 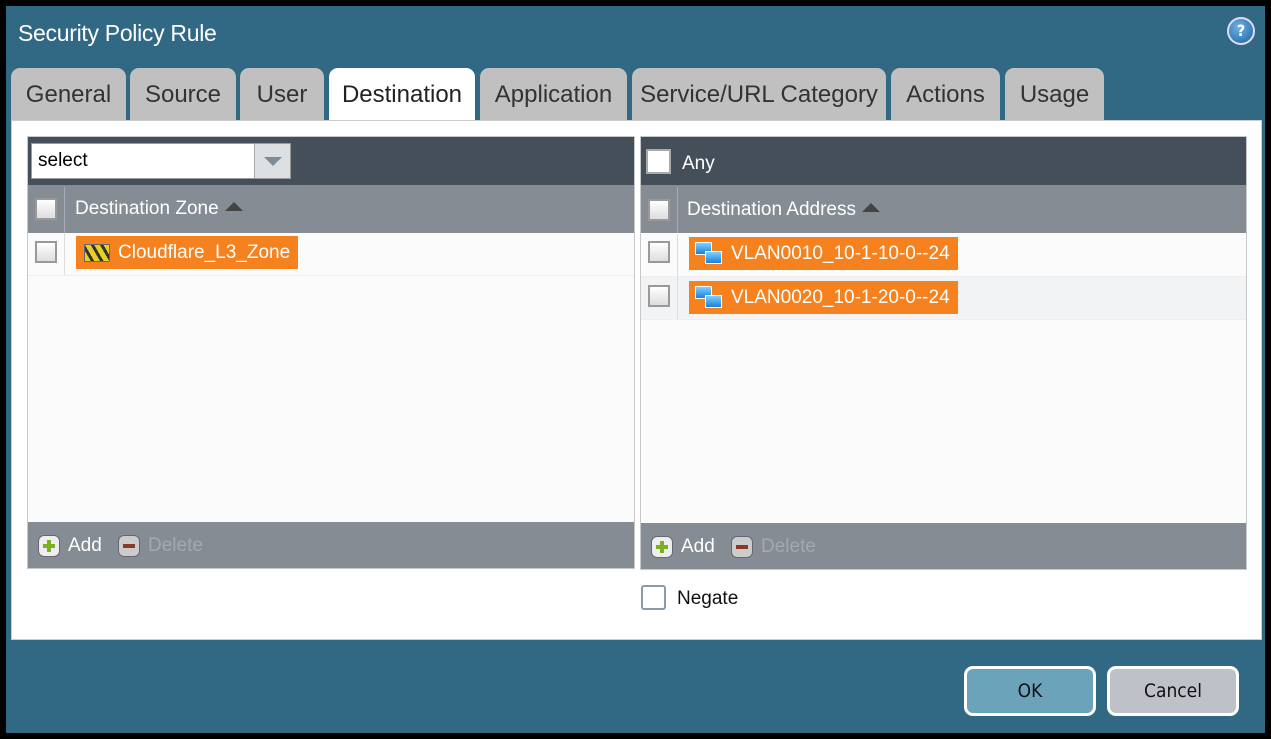 What do you see at coordinates (68, 94) in the screenshot?
I see `tab-general: General` at bounding box center [68, 94].